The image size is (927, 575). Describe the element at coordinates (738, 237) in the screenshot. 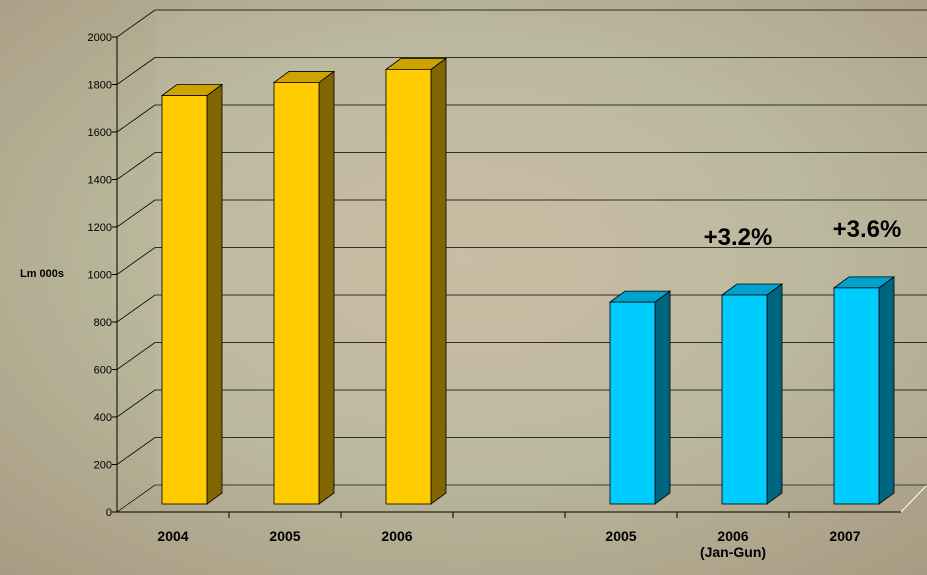

I see `annotation: +3.2%` at that location.